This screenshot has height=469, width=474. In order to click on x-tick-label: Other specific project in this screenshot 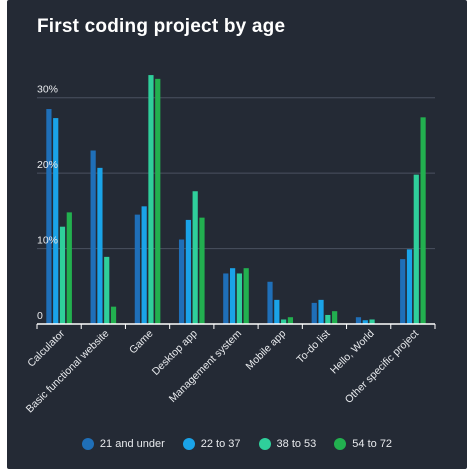, I will do `click(382, 367)`.